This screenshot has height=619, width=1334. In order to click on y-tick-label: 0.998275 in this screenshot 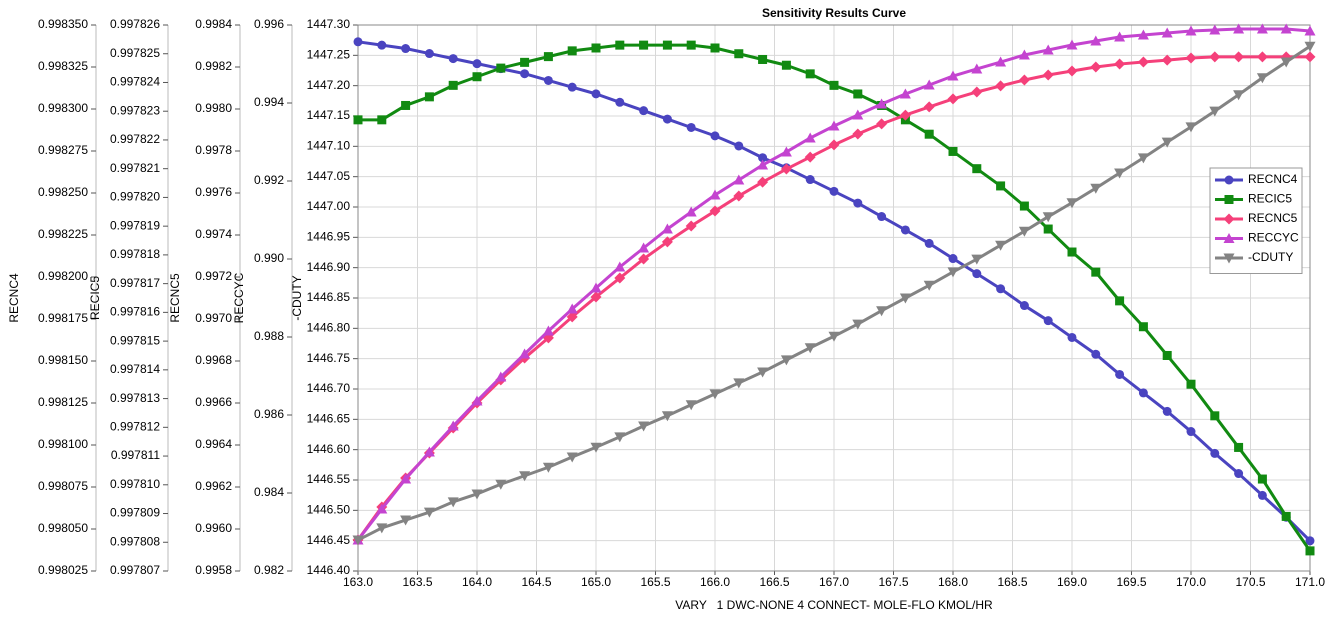, I will do `click(63, 150)`.